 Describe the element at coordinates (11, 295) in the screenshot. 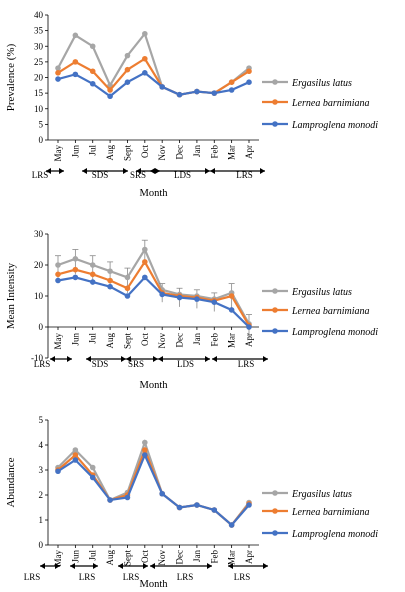

I see `y-axis-title: Mean Intensity` at that location.